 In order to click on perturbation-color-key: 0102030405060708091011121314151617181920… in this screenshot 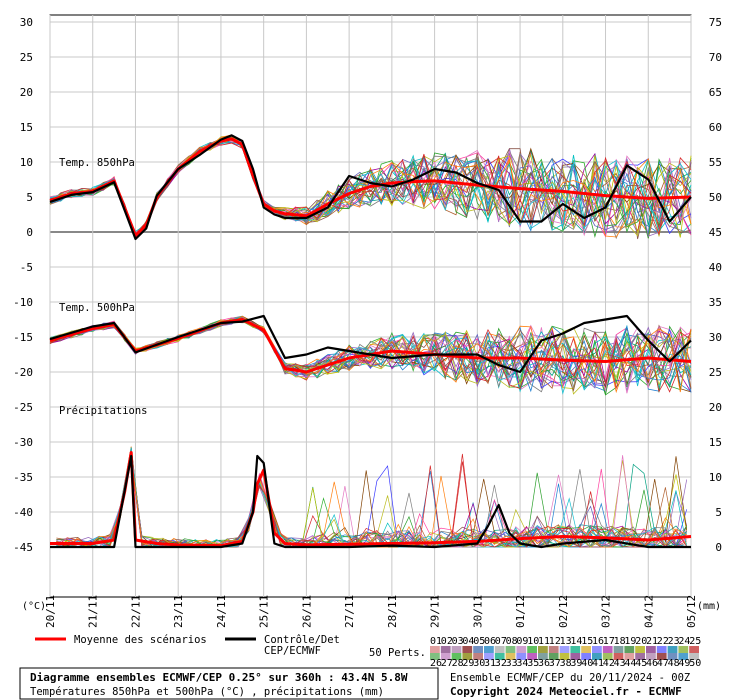, I will do `click(565, 652)`.